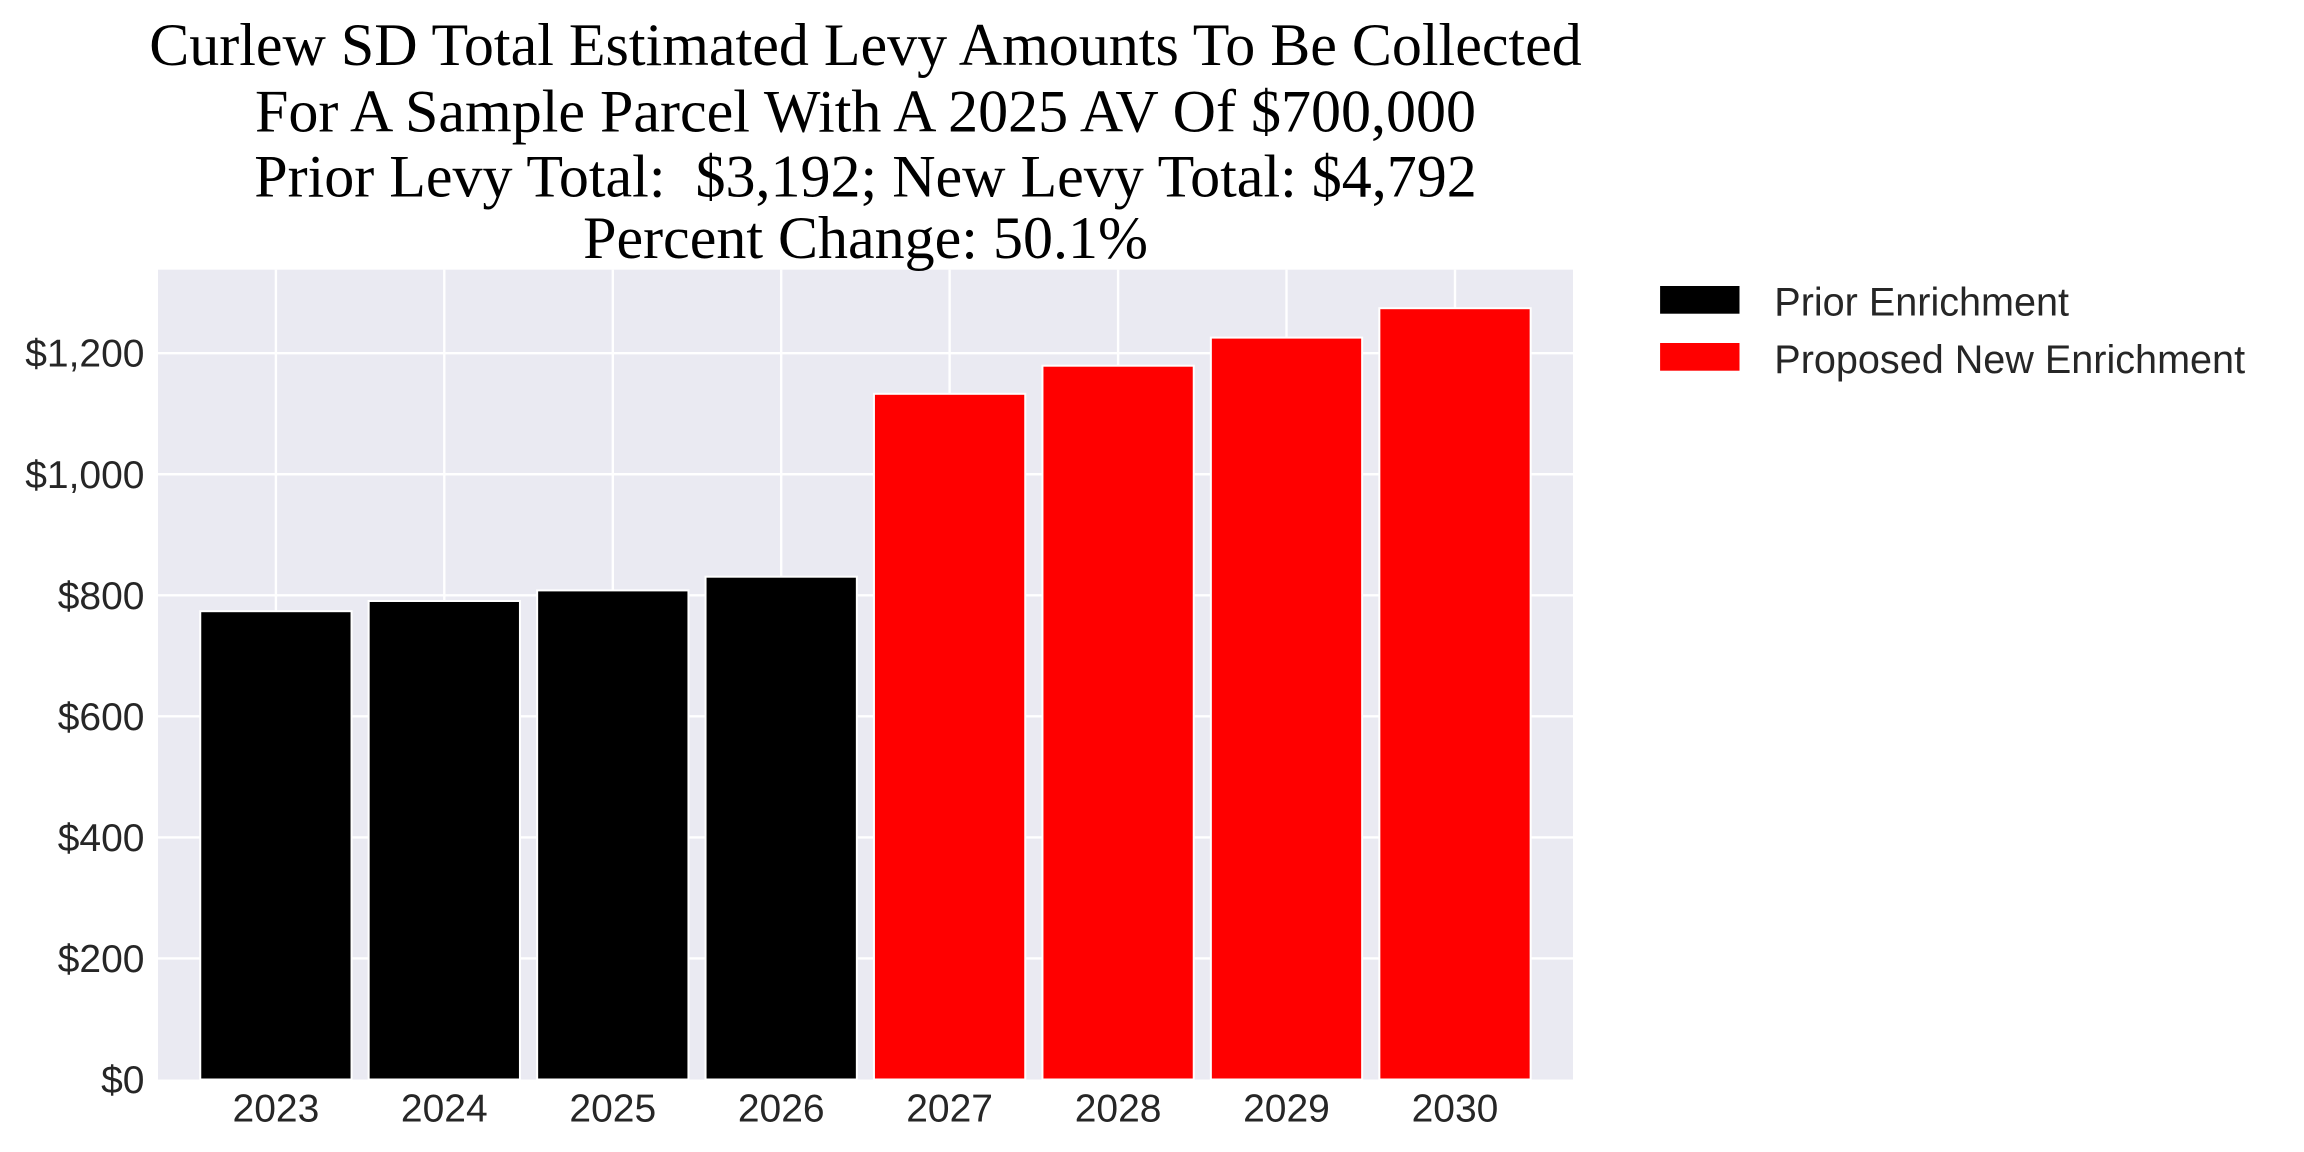 Image resolution: width=2304 pixels, height=1152 pixels. What do you see at coordinates (122, 1080) in the screenshot?
I see `svg-text: $0` at bounding box center [122, 1080].